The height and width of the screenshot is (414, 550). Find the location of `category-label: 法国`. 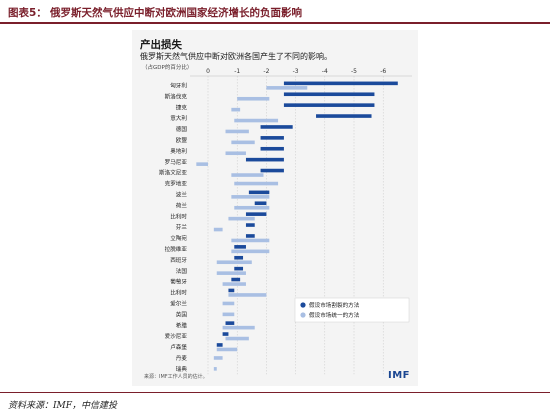

category-label: 法国 is located at coordinates (182, 271).